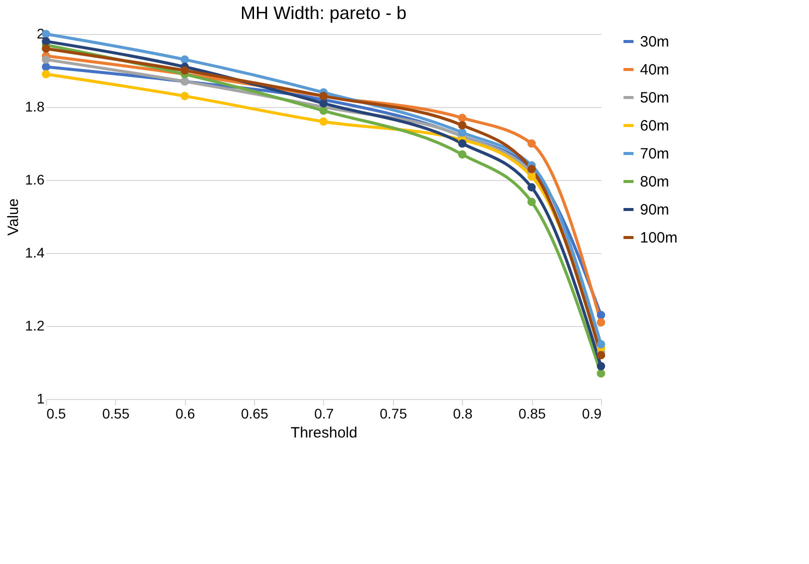 The width and height of the screenshot is (809, 564). What do you see at coordinates (394, 414) in the screenshot?
I see `x-tick-label: 0.75` at bounding box center [394, 414].